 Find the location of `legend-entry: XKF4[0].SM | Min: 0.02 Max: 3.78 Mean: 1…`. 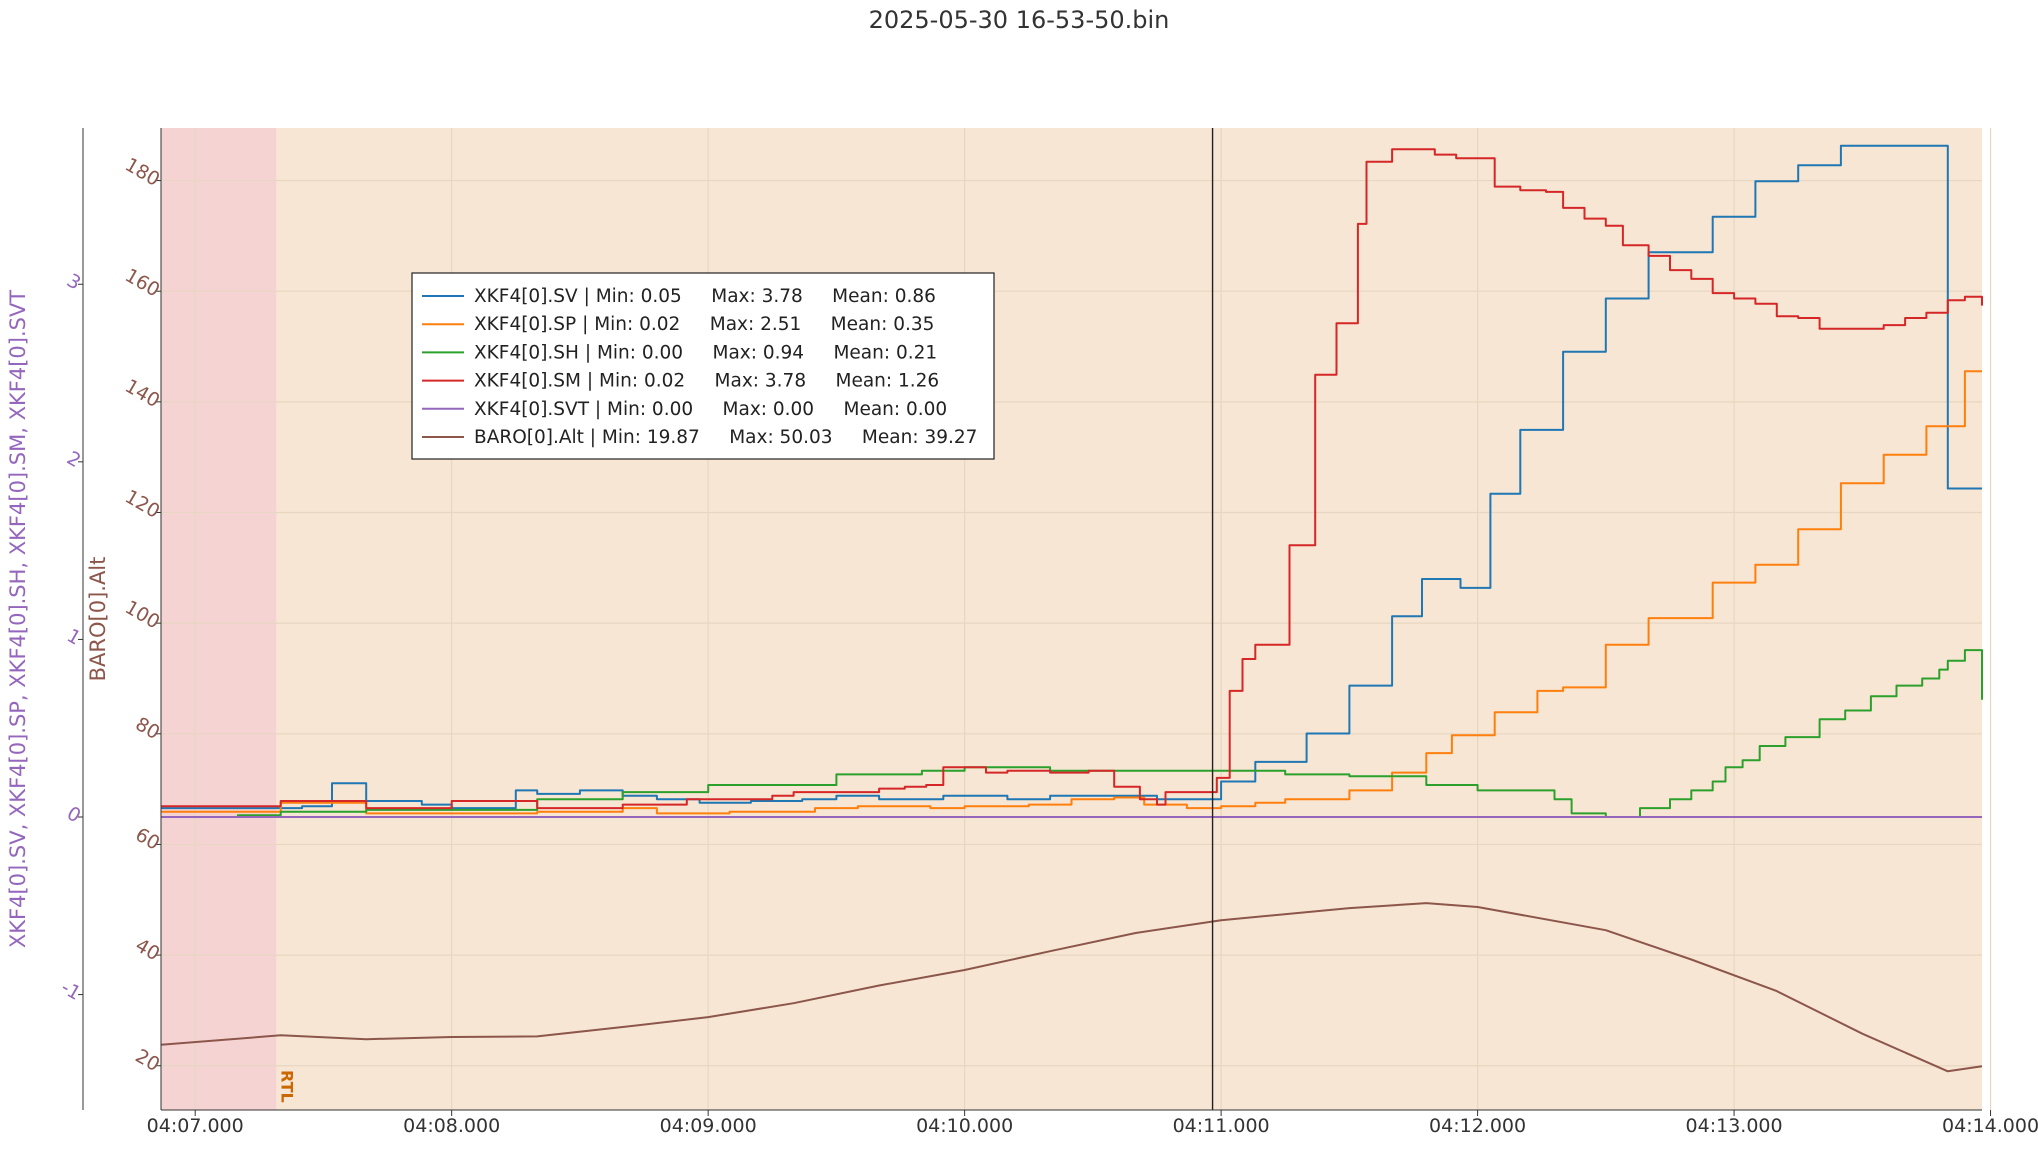

legend-entry: XKF4[0].SM | Min: 0.02 Max: 3.78 Mean: 1… is located at coordinates (706, 381).